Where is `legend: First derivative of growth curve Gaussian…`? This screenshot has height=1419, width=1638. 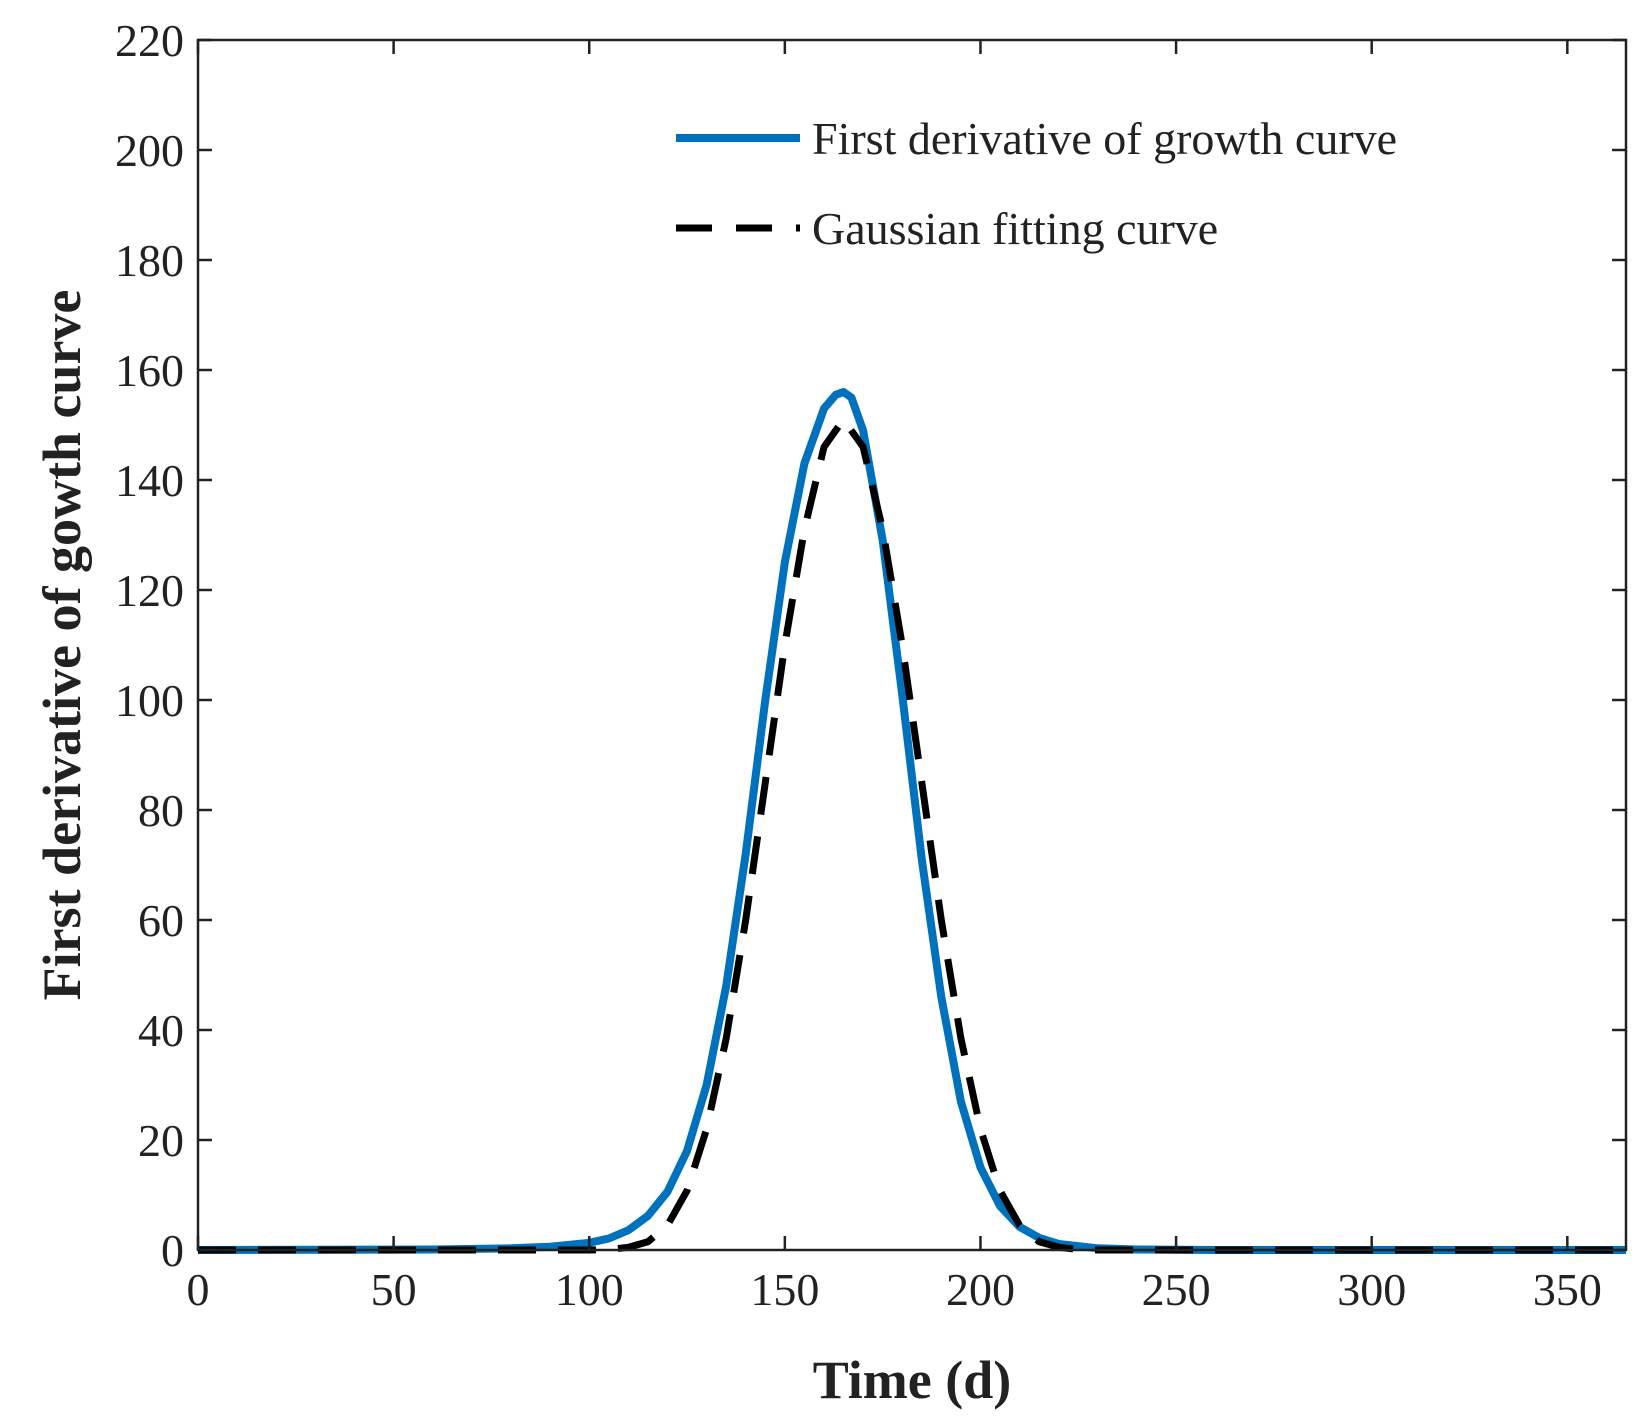
legend: First derivative of growth curve Gaussian… is located at coordinates (1036, 183).